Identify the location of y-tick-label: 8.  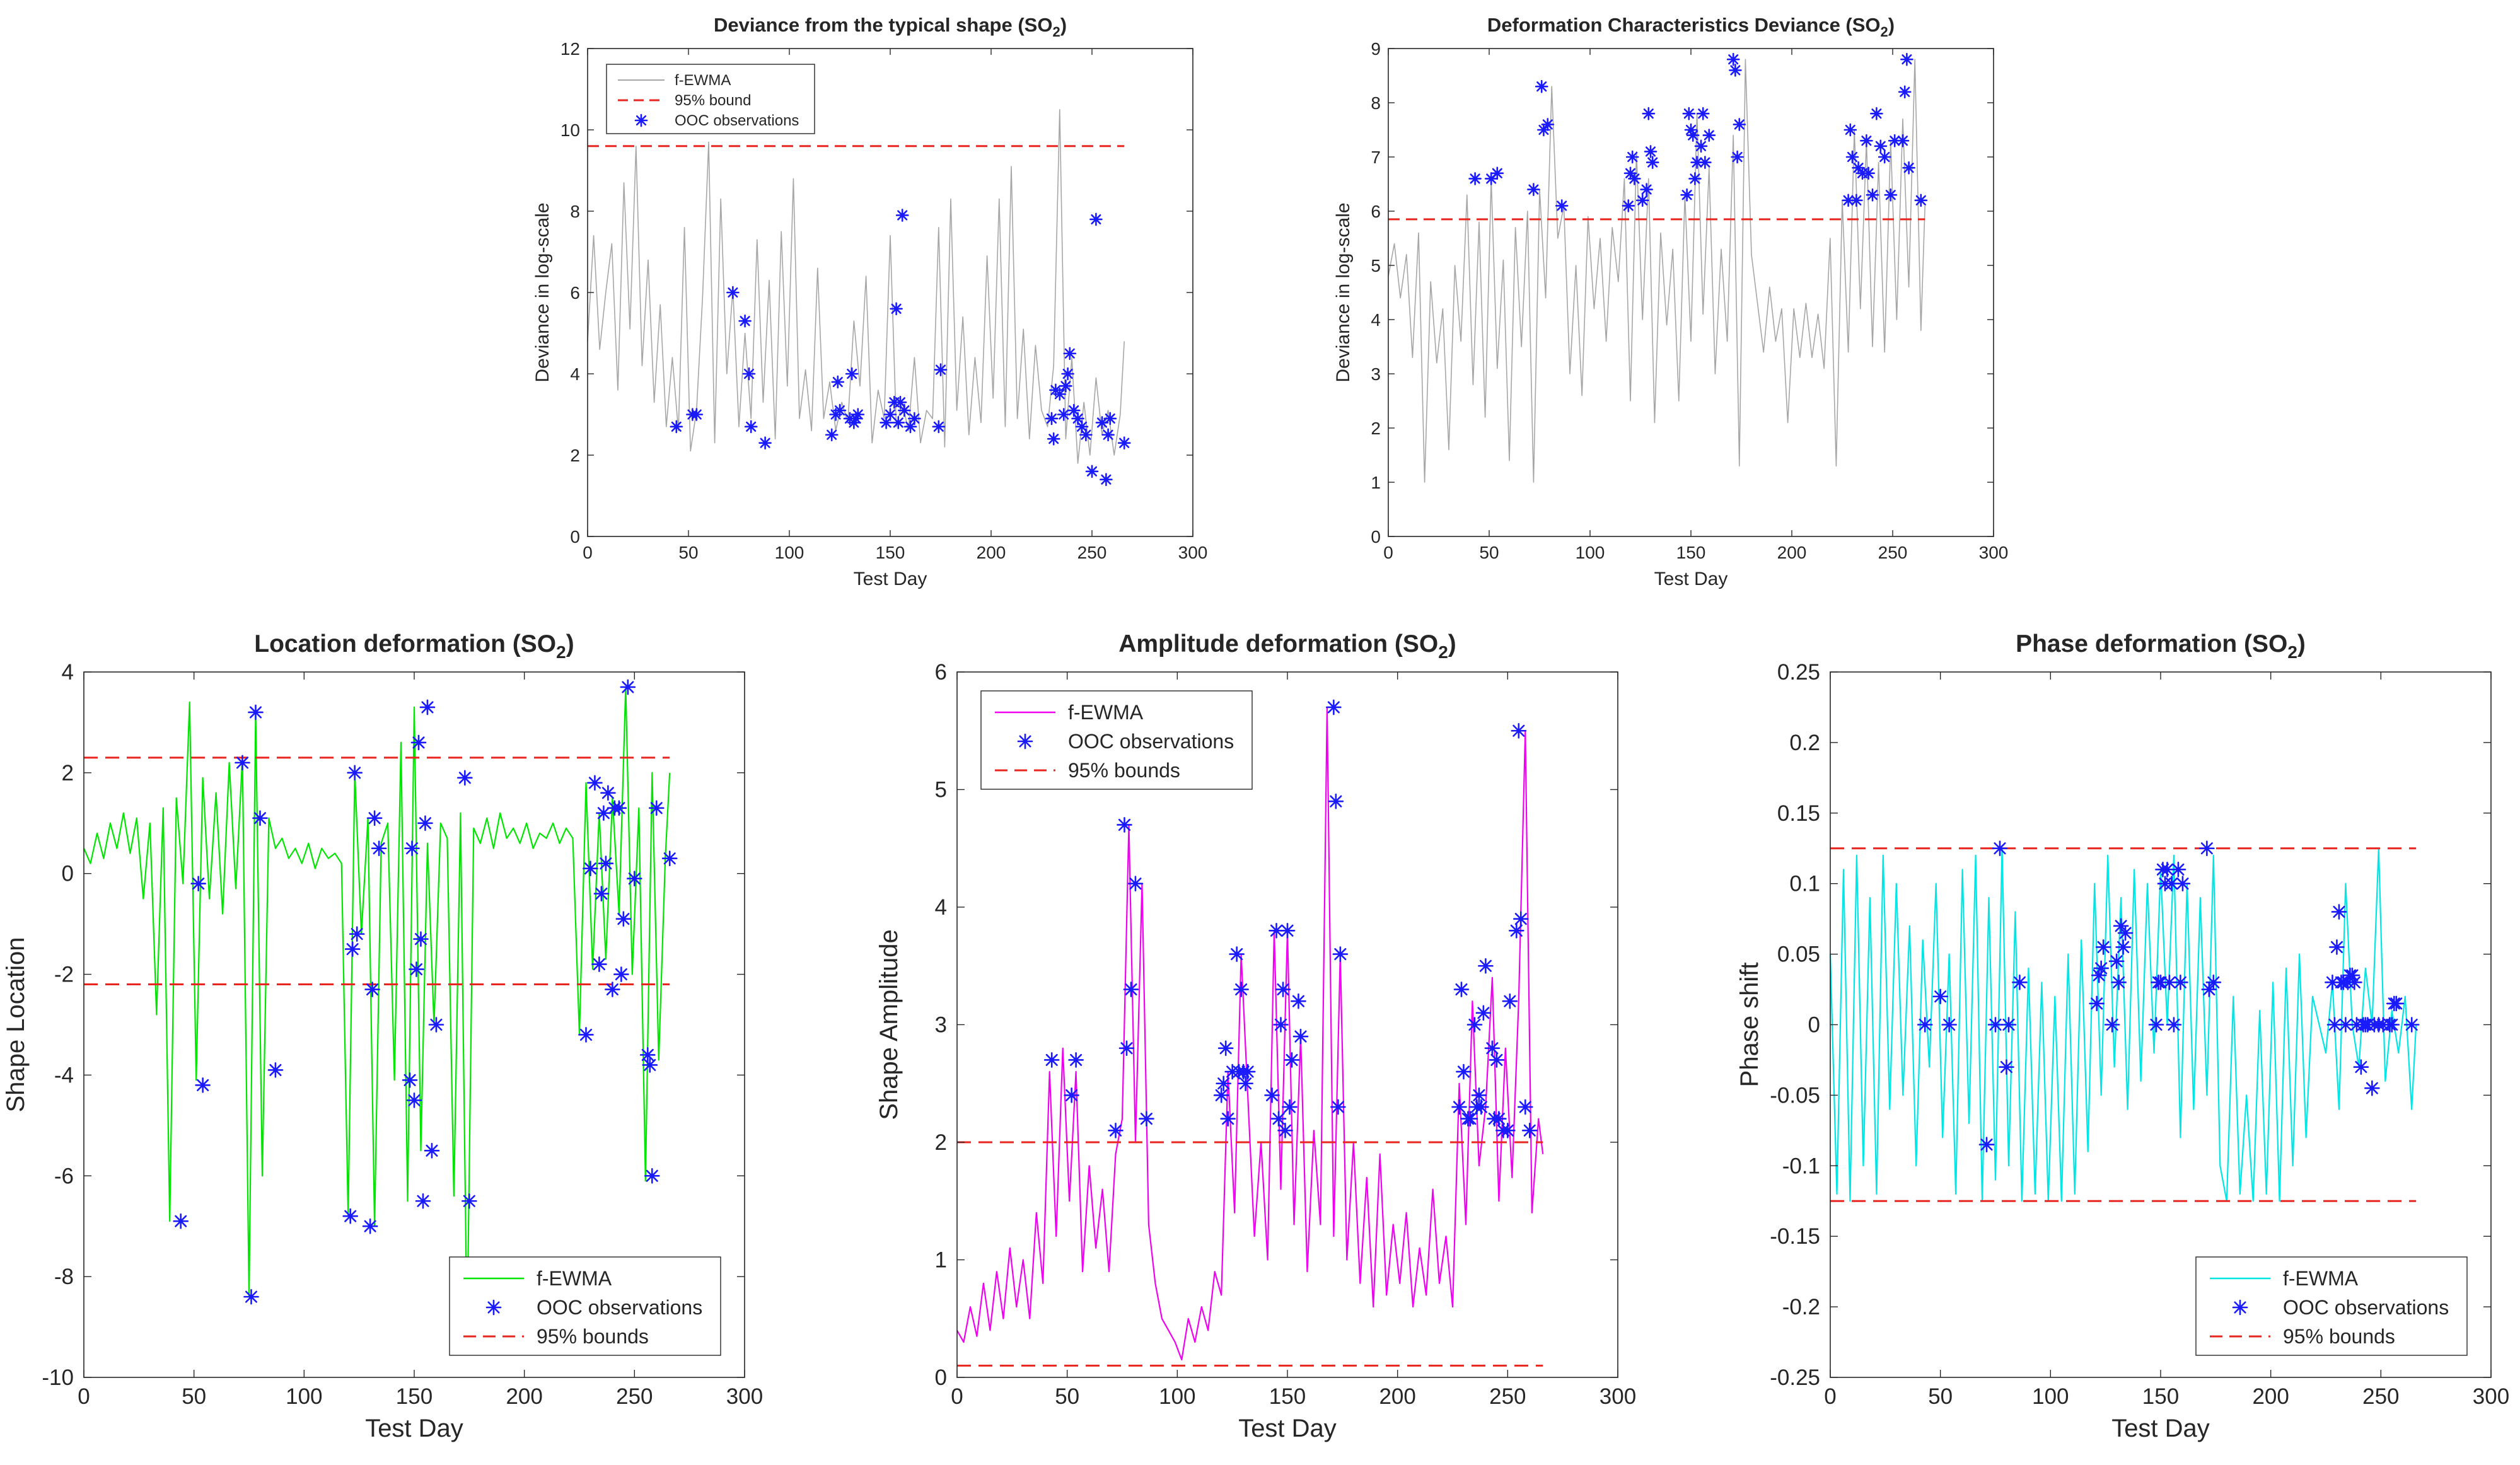
(575, 211).